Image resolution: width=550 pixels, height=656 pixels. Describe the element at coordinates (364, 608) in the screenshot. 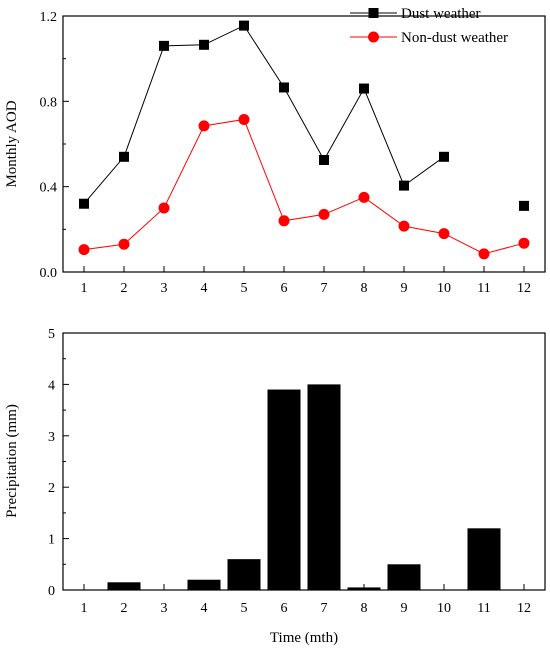

I see `precip-x-tick-label: 8` at that location.